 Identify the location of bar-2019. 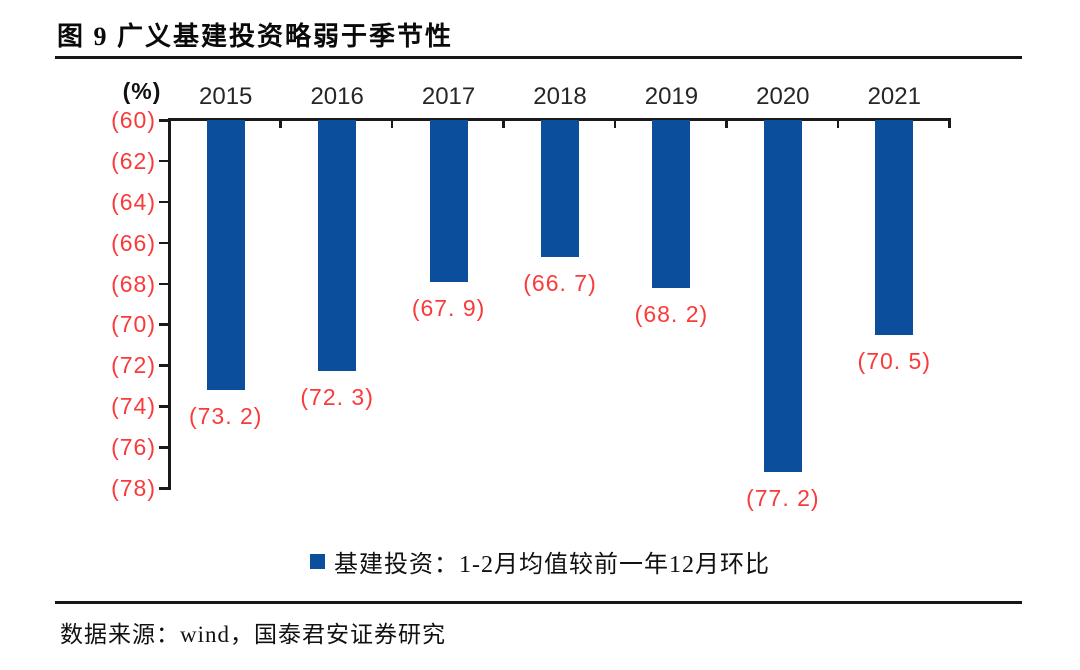
(671, 204).